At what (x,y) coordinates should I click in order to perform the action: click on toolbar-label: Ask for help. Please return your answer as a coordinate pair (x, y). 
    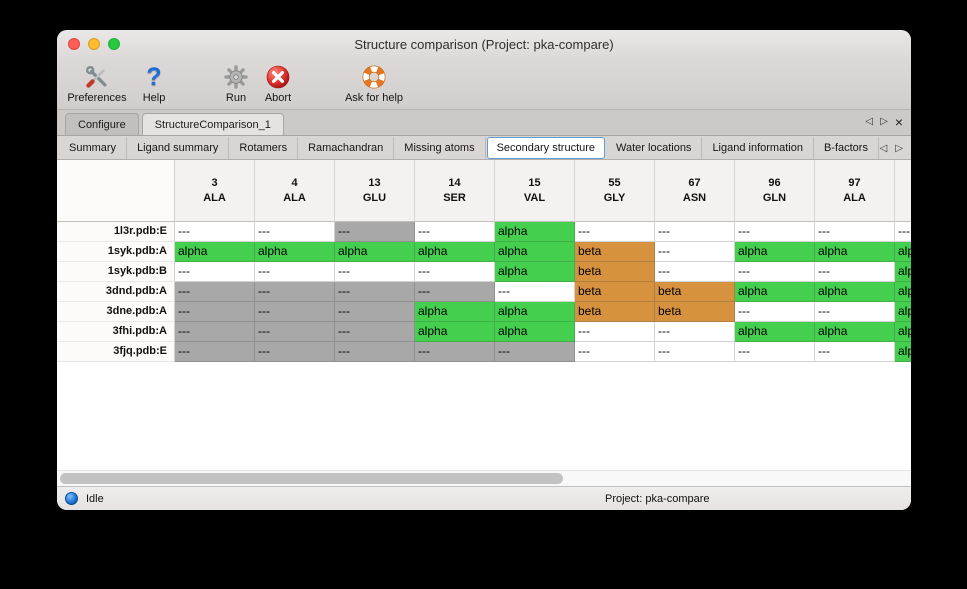
    Looking at the image, I should click on (374, 98).